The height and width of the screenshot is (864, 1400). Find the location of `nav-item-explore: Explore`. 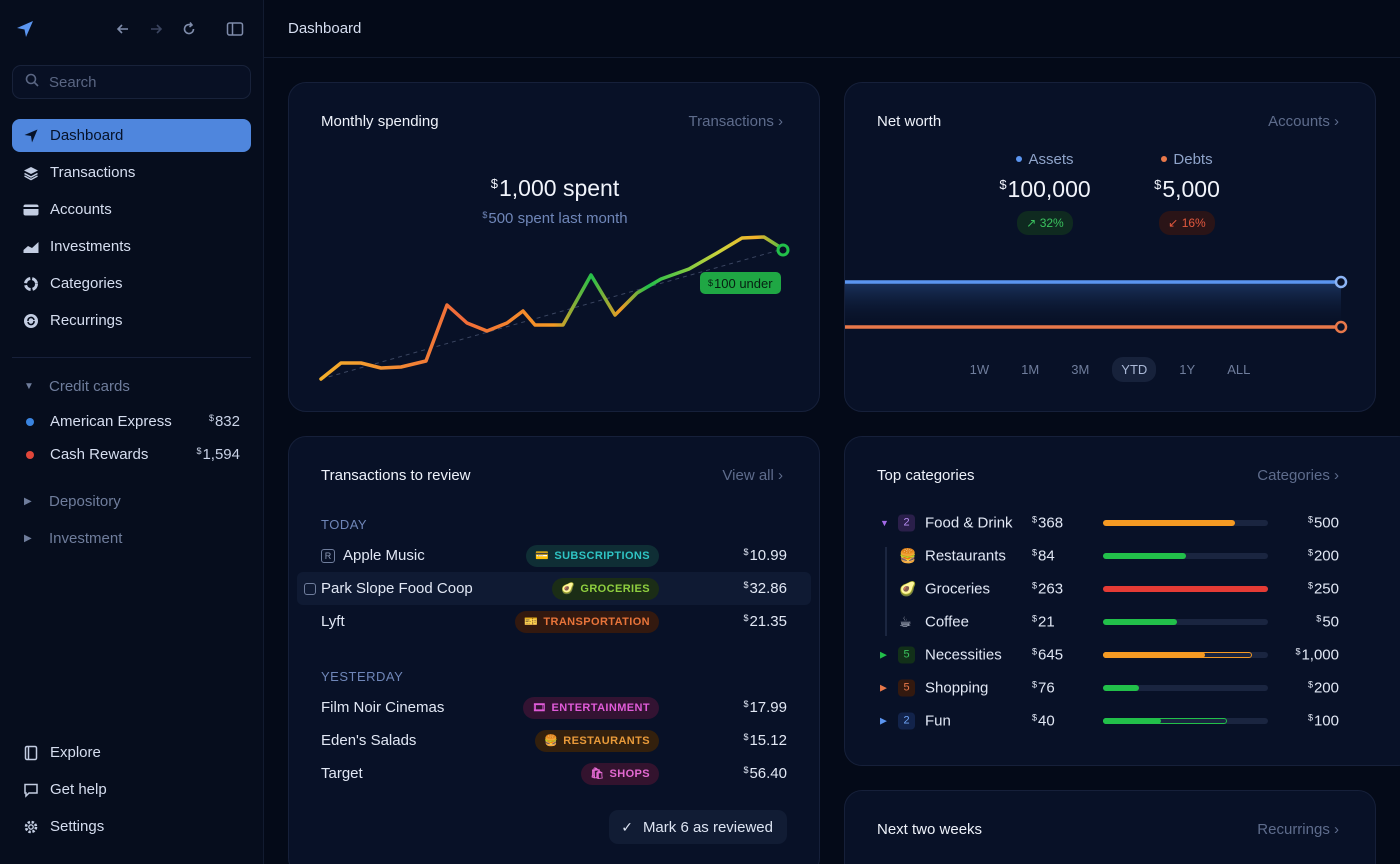

nav-item-explore: Explore is located at coordinates (131, 752).